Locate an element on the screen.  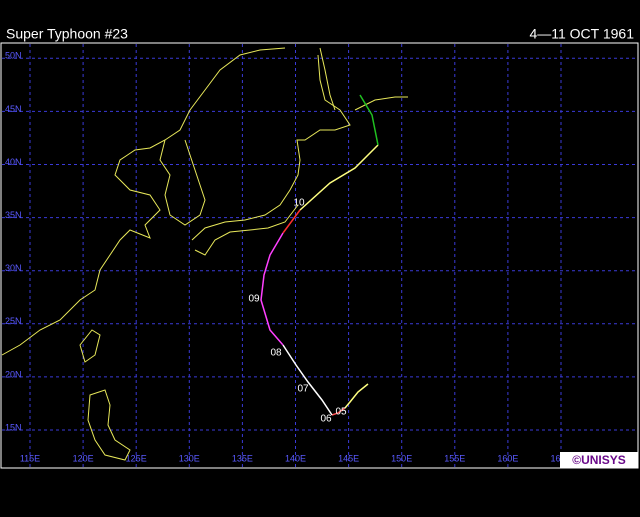
logo-box is located at coordinates (599, 460).